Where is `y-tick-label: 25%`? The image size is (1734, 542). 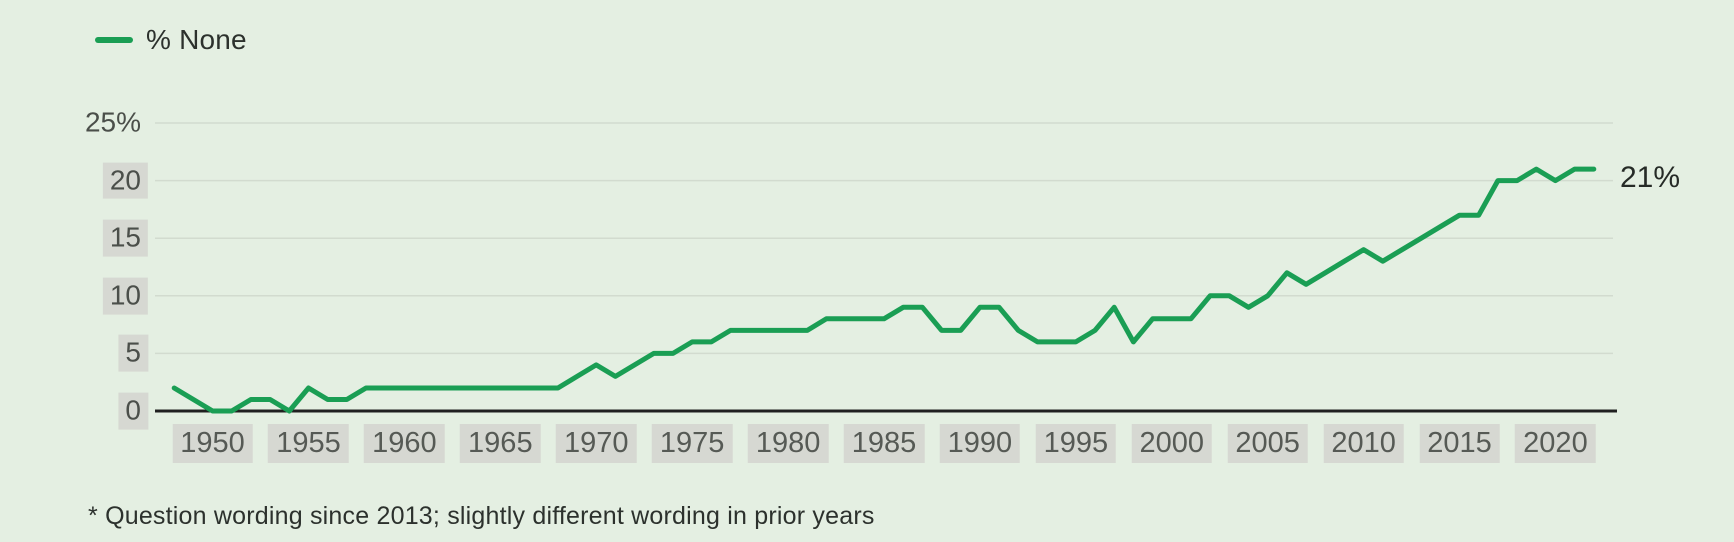
y-tick-label: 25% is located at coordinates (112, 122).